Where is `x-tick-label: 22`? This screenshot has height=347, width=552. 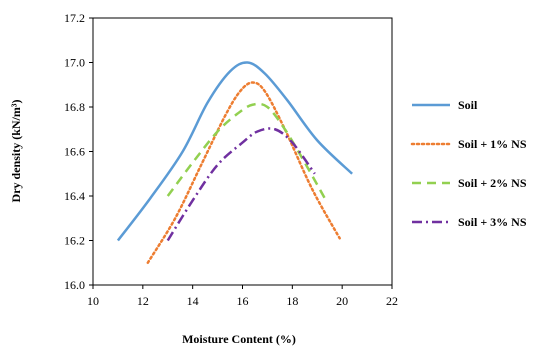
x-tick-label: 22 is located at coordinates (392, 301).